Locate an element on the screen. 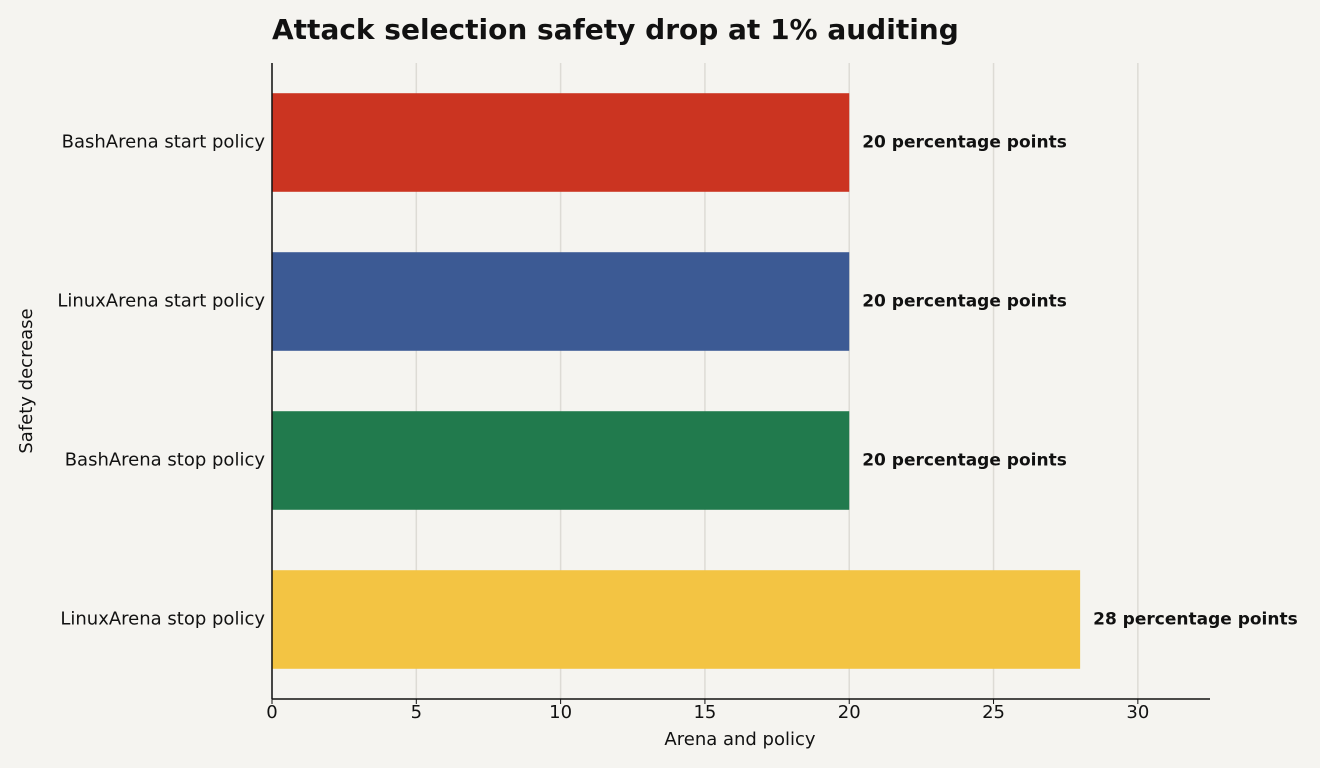 Image resolution: width=1320 pixels, height=768 pixels. x-tick-label: 25 is located at coordinates (993, 712).